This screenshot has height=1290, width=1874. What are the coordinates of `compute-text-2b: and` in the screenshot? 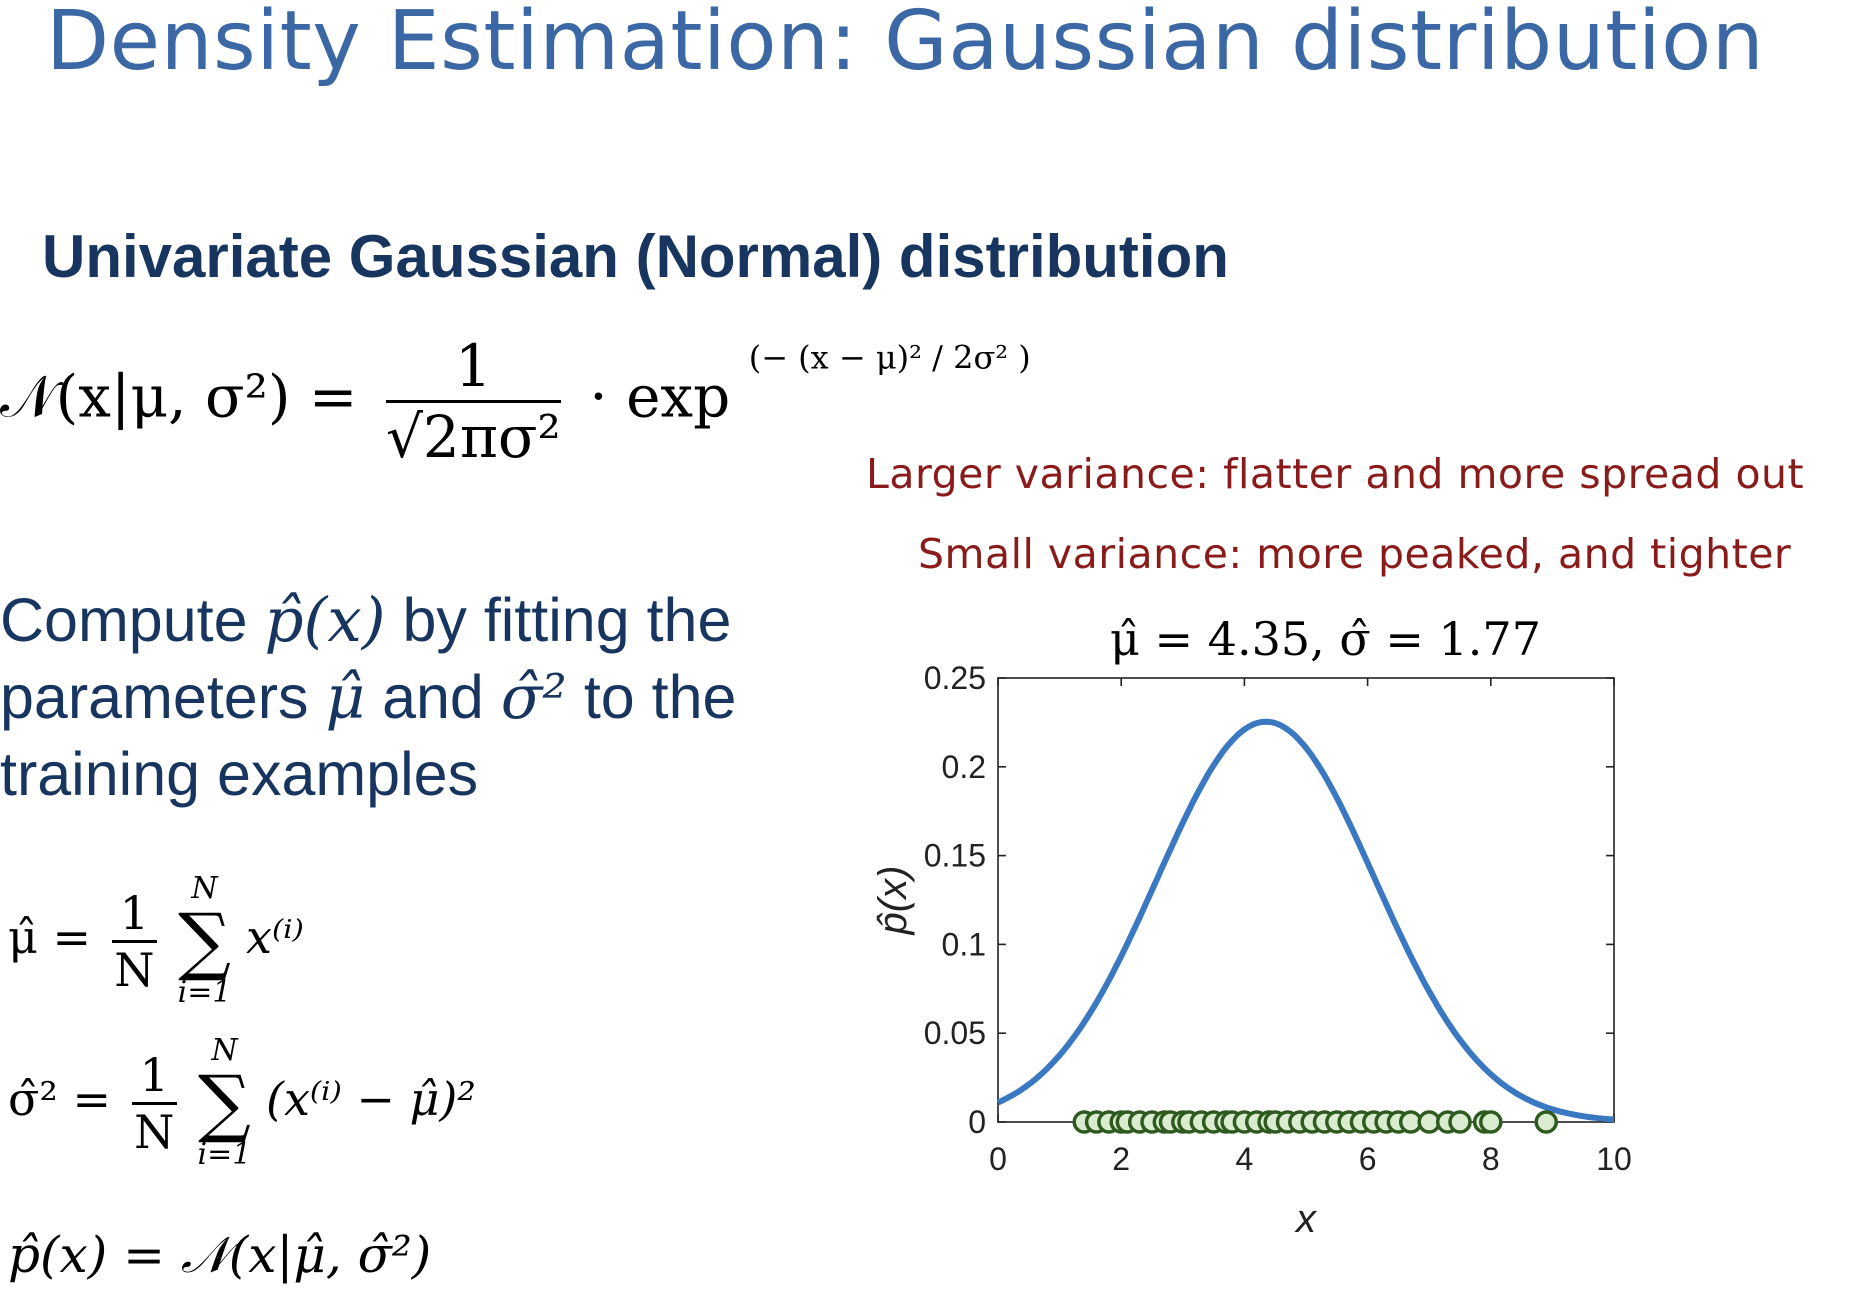 It's located at (433, 697).